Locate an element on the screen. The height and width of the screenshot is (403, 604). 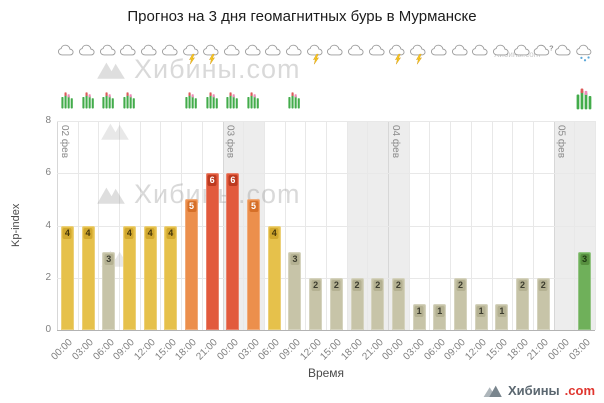
watermark-text: Хибины.com is located at coordinates (217, 69).